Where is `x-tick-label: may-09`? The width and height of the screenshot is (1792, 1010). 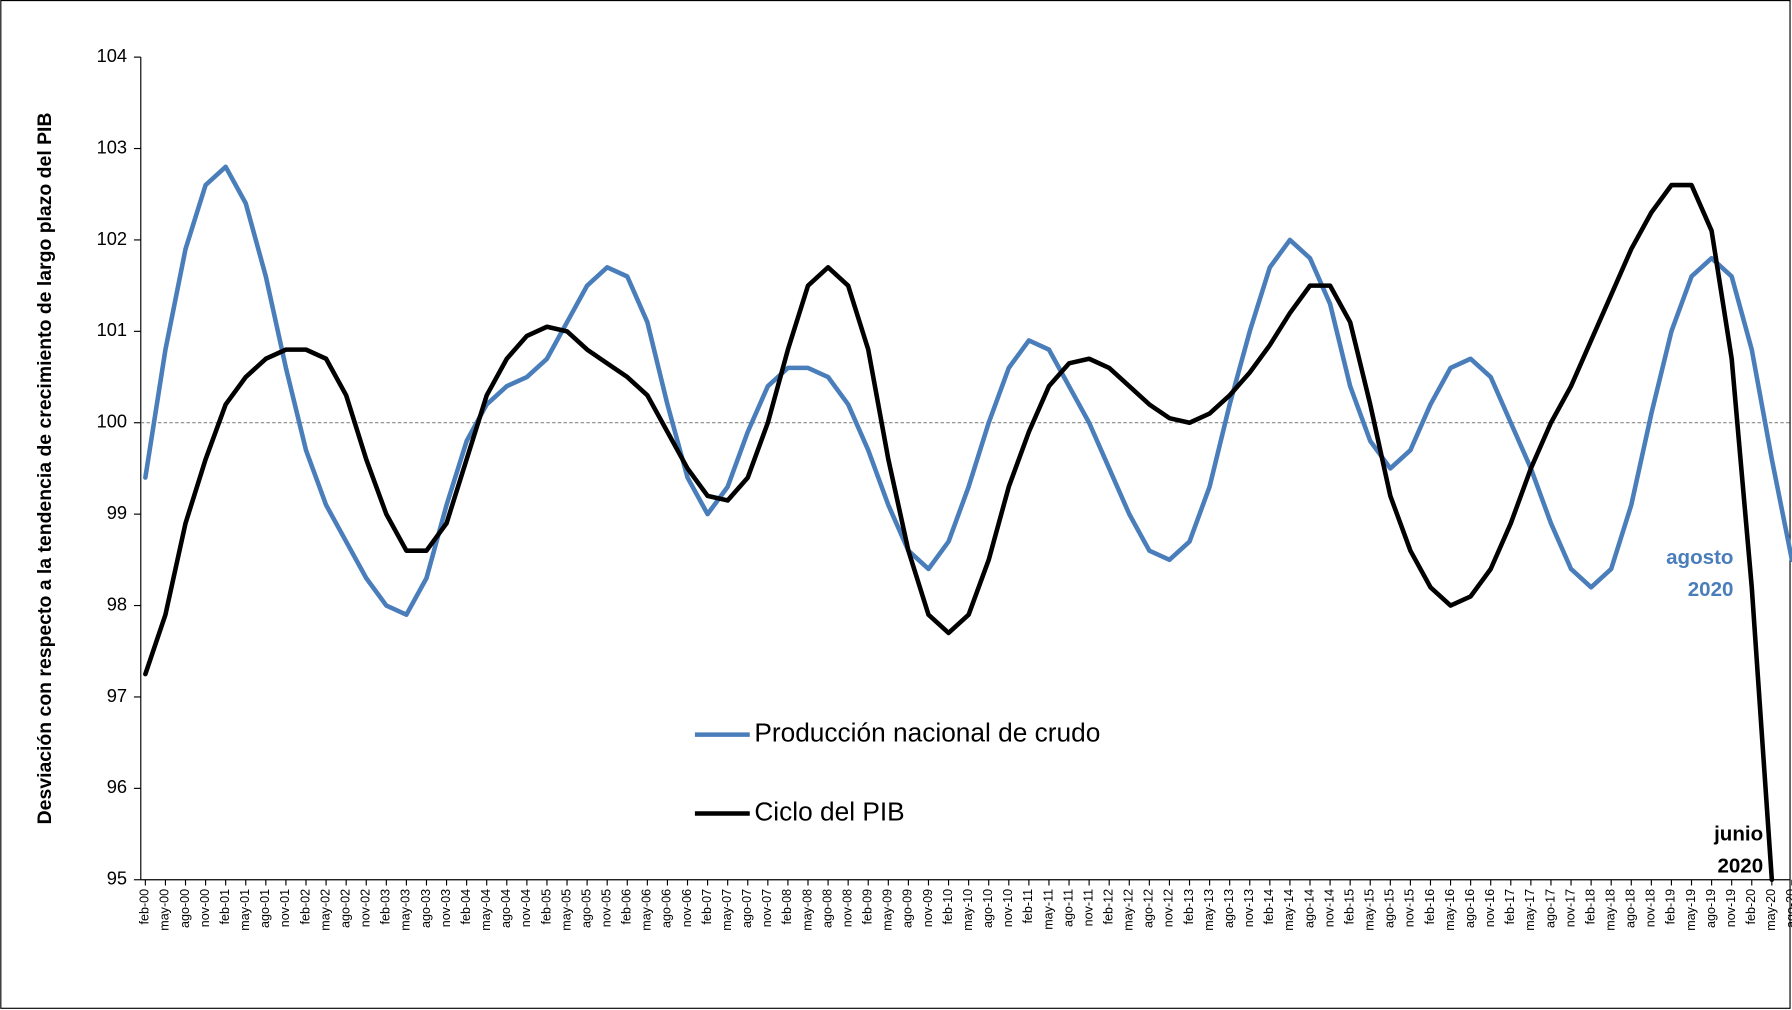 x-tick-label: may-09 is located at coordinates (888, 910).